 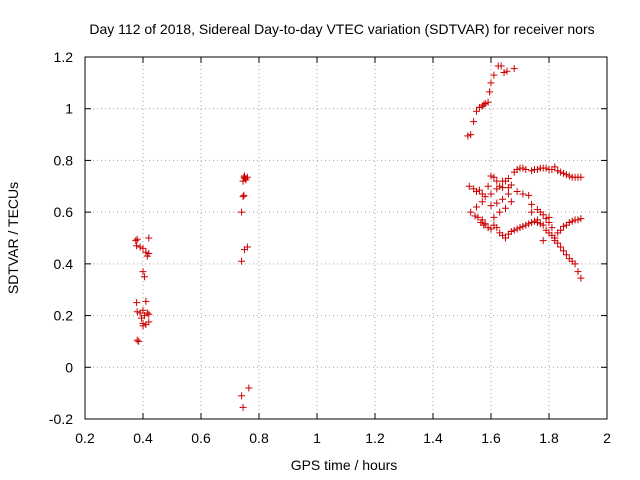 What do you see at coordinates (201, 438) in the screenshot?
I see `x-tick-label: 0.6` at bounding box center [201, 438].